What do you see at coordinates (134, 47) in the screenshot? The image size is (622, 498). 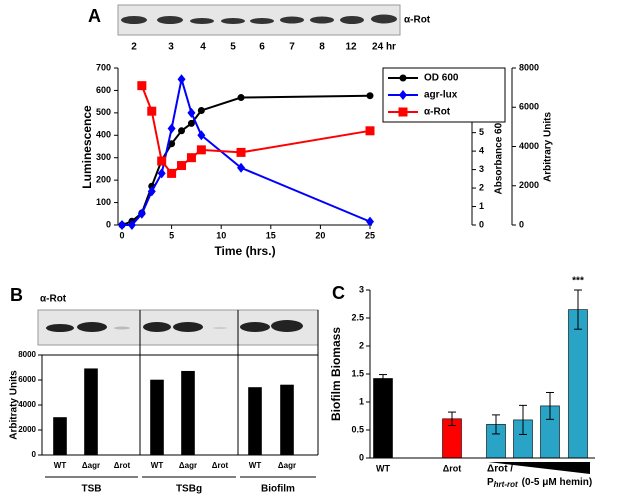 I see `lane-label: 2` at bounding box center [134, 47].